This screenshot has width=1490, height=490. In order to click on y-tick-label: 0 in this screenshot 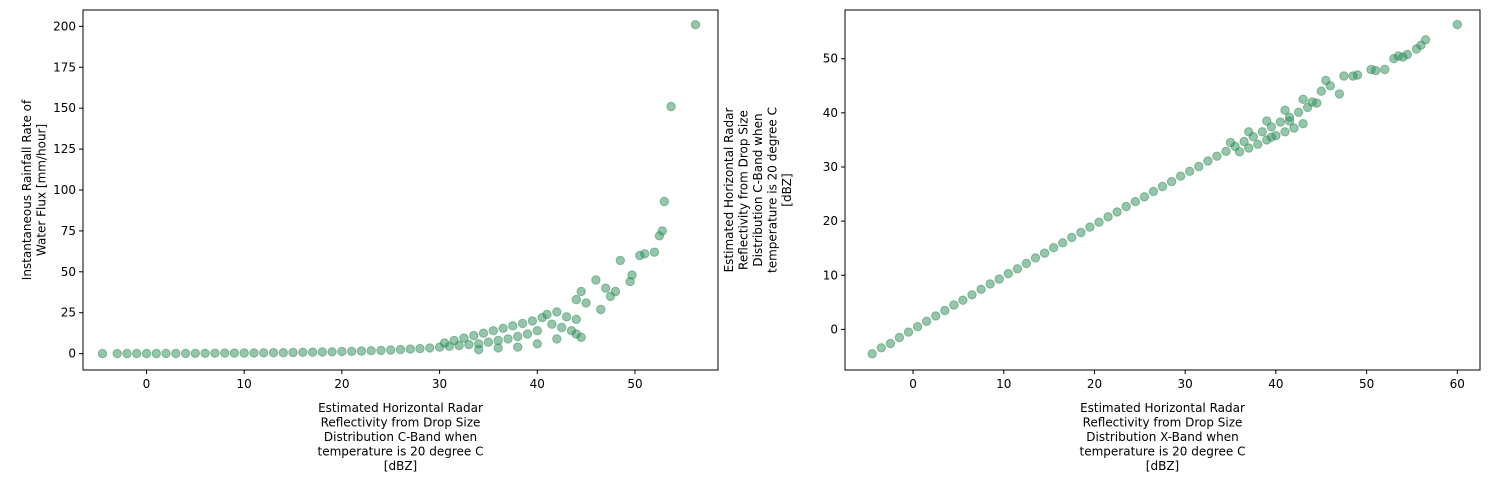, I will do `click(834, 329)`.